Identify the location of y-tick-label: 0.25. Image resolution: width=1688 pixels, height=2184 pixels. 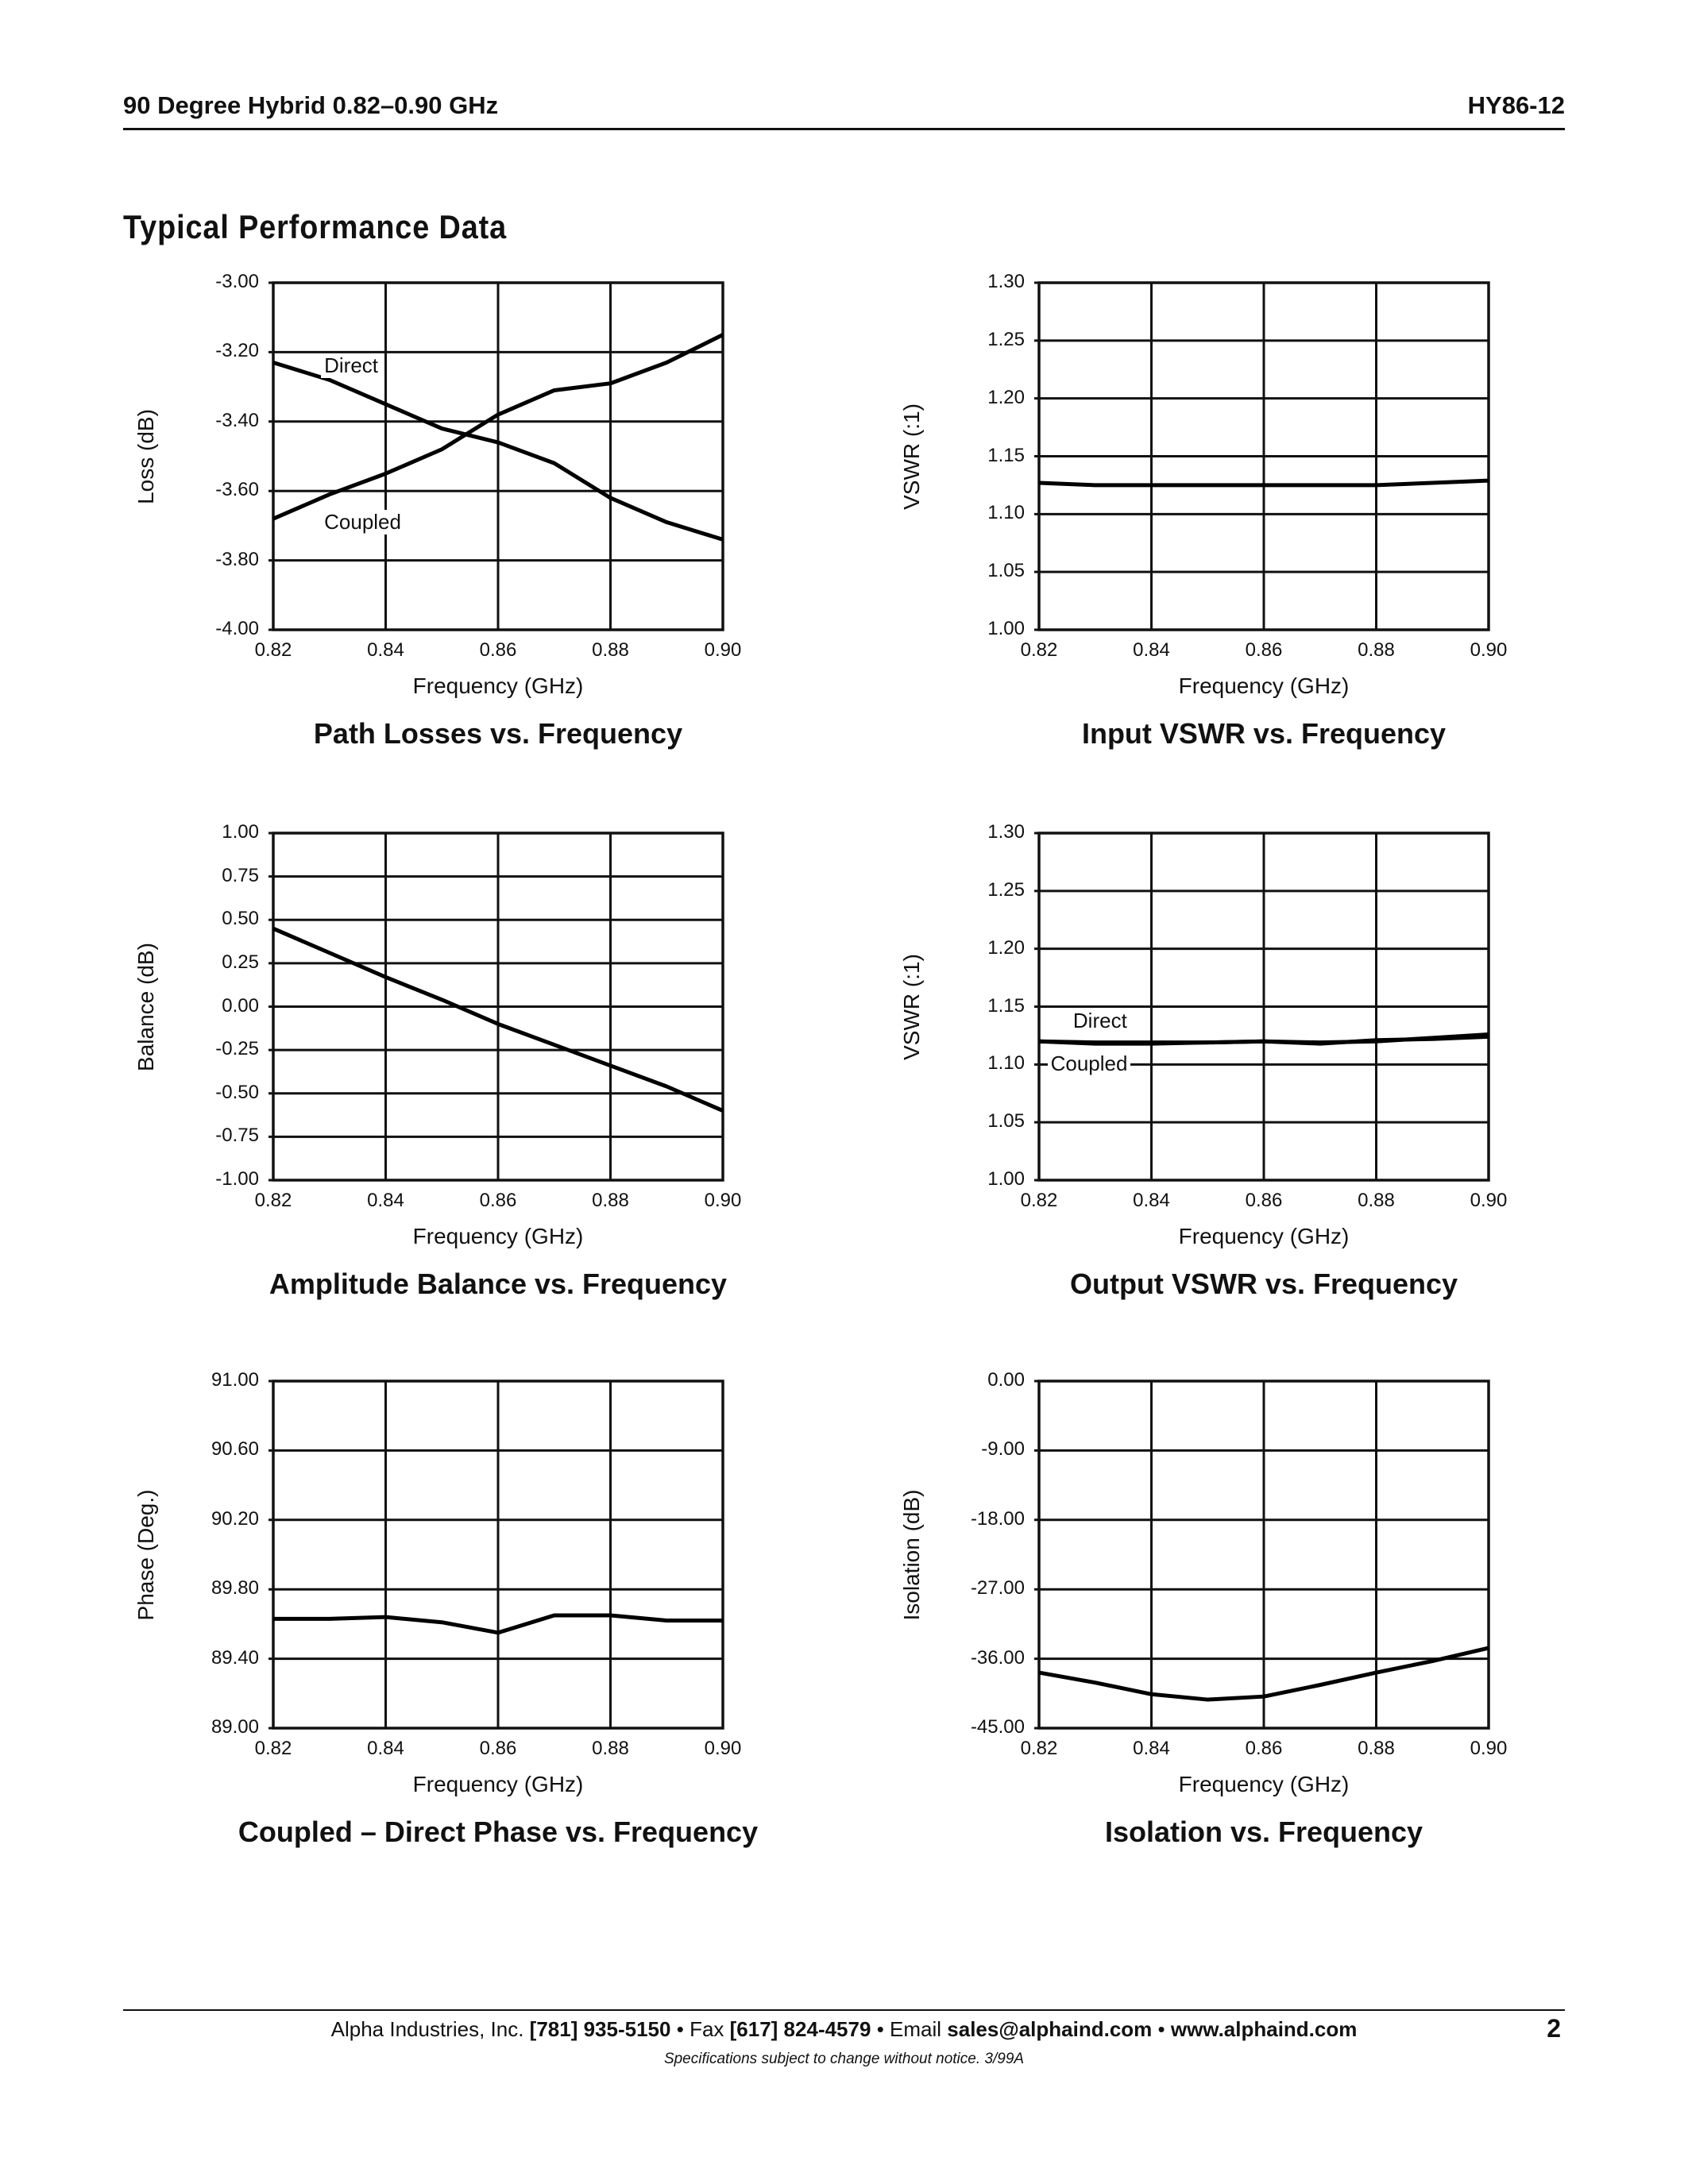
(240, 962).